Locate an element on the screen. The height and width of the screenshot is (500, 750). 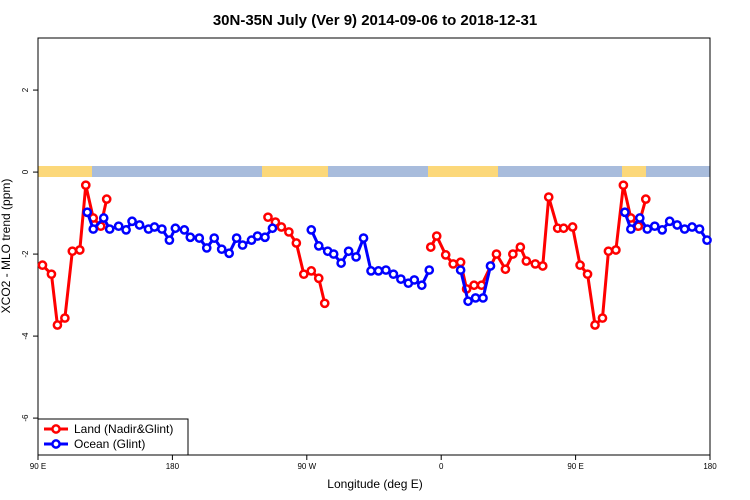
x-tick-label: 0 is located at coordinates (441, 466).